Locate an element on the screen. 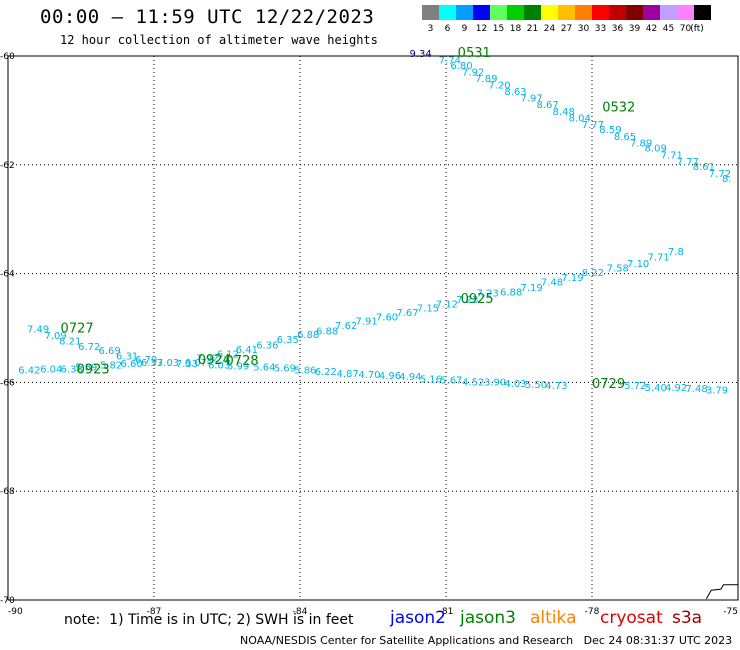 The image size is (740, 650). wave-height-value: 8.48 is located at coordinates (564, 112).